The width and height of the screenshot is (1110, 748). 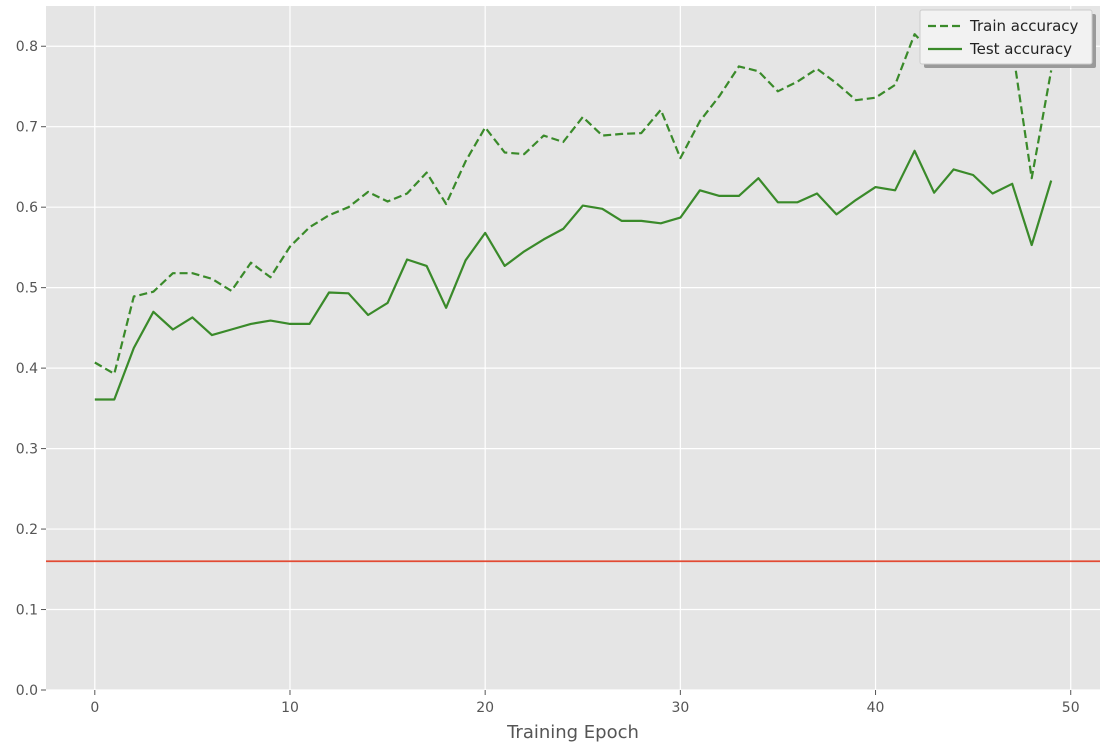 I want to click on x-tick-label: 30, so click(x=680, y=708).